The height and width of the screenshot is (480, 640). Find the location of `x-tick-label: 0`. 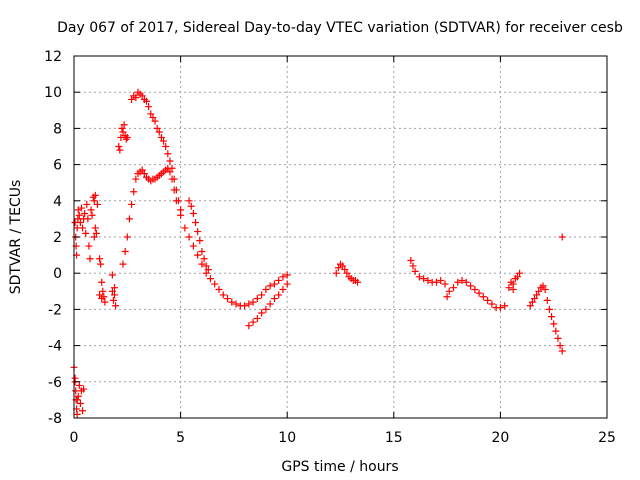

x-tick-label: 0 is located at coordinates (74, 438).